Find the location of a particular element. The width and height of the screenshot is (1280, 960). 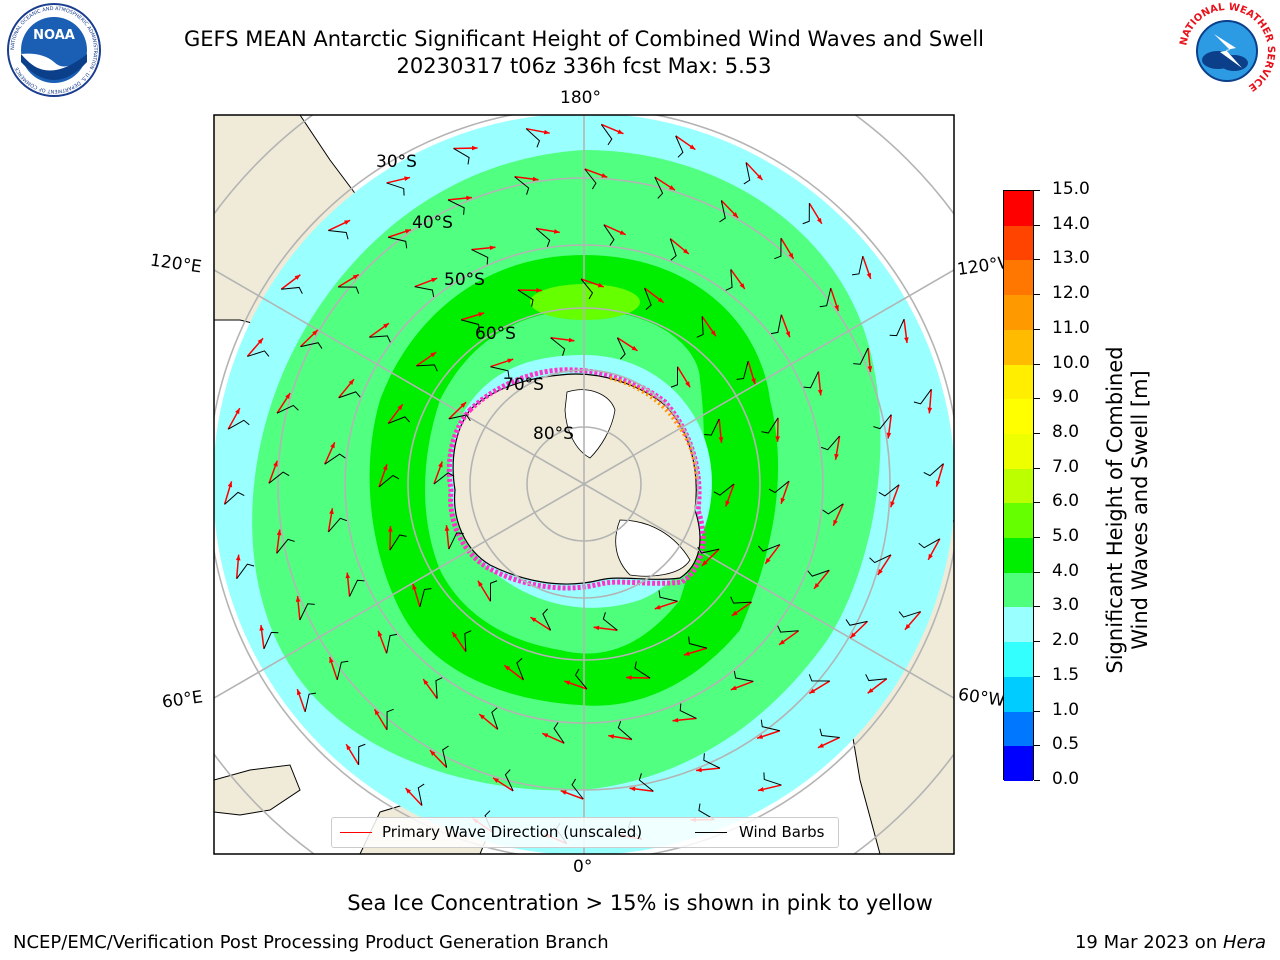

colorbar-tick-label: 8.0 is located at coordinates (1066, 431).